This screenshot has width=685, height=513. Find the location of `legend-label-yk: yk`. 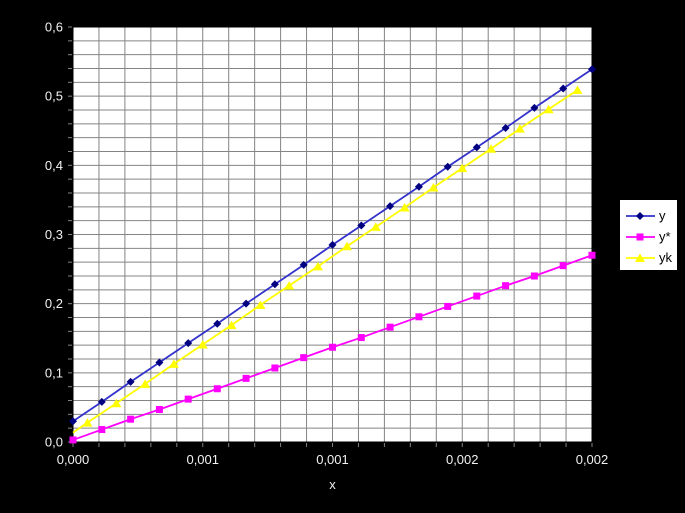

legend-label-yk: yk is located at coordinates (665, 257).